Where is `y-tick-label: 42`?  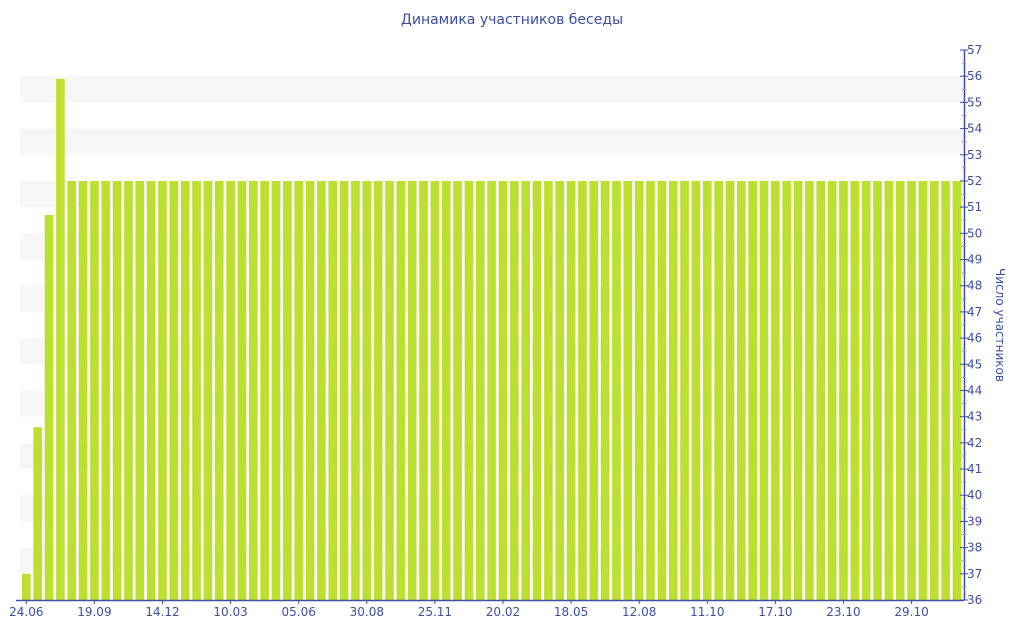 y-tick-label: 42 is located at coordinates (974, 443).